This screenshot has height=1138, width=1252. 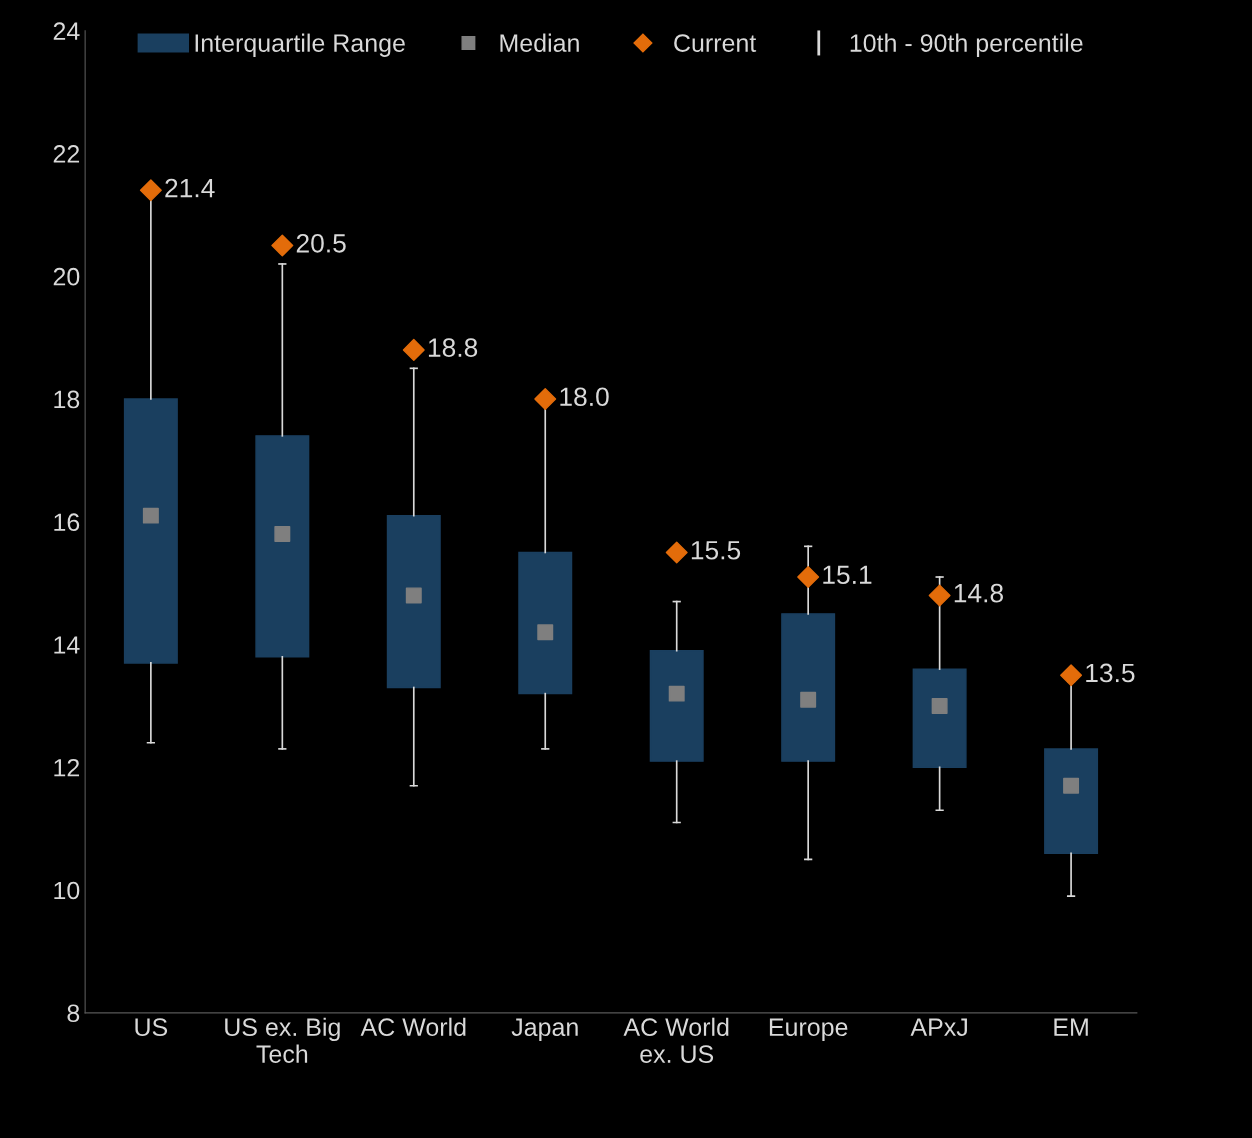 What do you see at coordinates (282, 1040) in the screenshot?
I see `x-tick-label: US ex. Big Tech` at bounding box center [282, 1040].